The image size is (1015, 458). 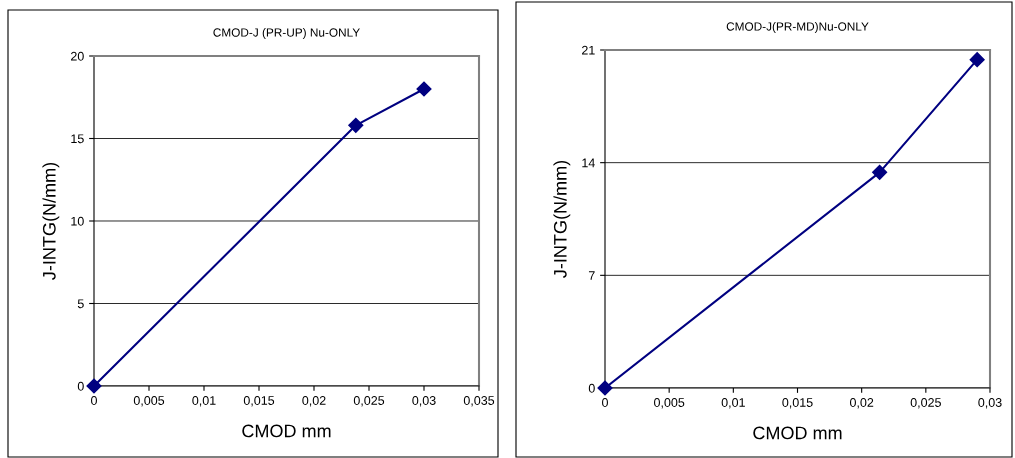 I want to click on y-tick-label: 14, so click(x=588, y=163).